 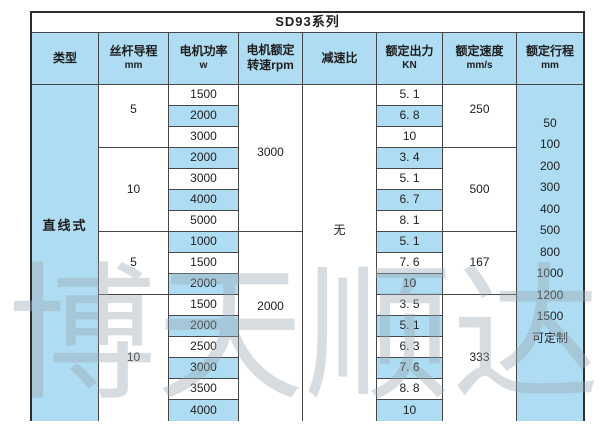 I want to click on col-header-rpm-unit: 转速rpm, so click(x=270, y=65).